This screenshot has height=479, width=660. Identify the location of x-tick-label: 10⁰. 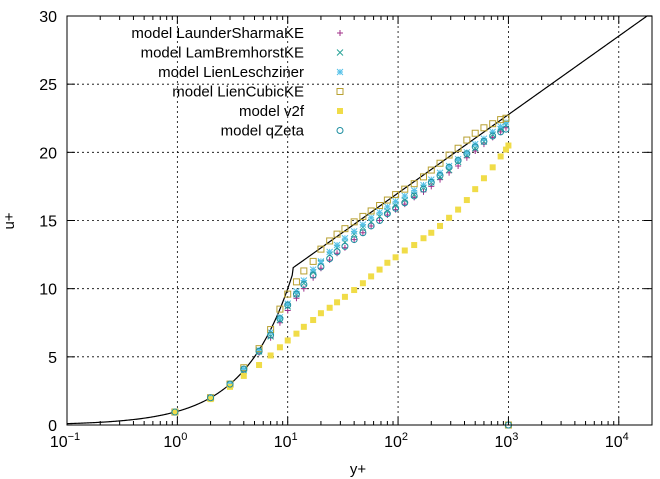
(175, 441).